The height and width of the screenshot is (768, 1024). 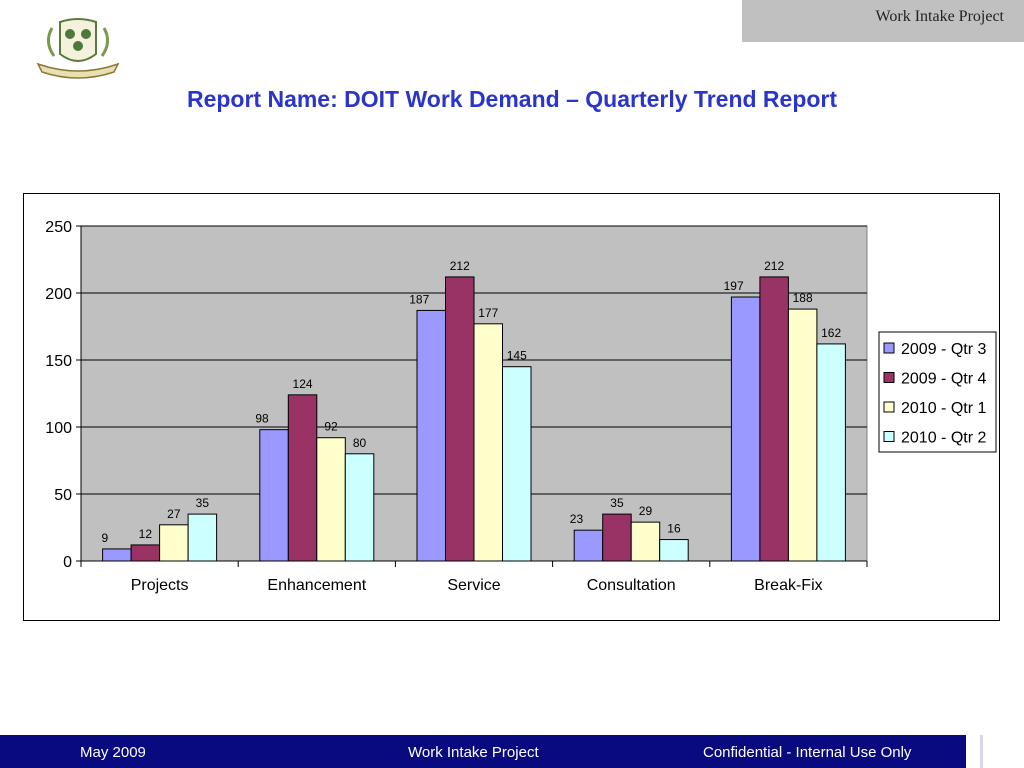 I want to click on data-label: 16, so click(x=674, y=529).